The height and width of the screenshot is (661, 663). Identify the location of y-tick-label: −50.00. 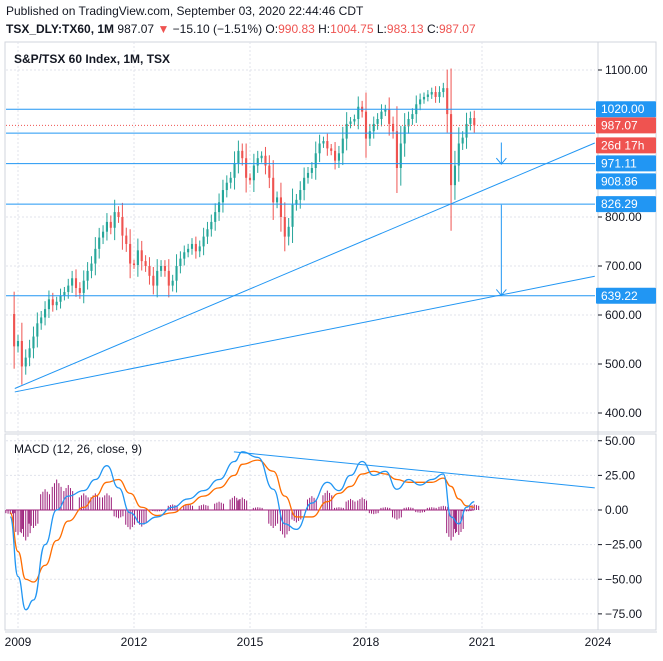
(623, 579).